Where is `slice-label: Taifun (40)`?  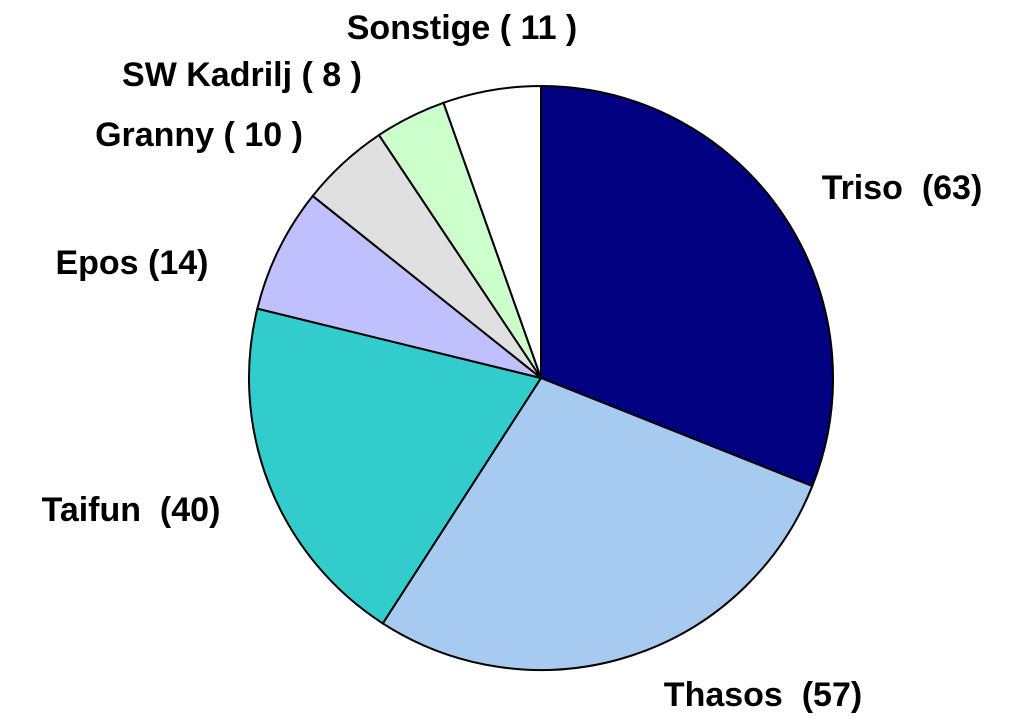 slice-label: Taifun (40) is located at coordinates (131, 510).